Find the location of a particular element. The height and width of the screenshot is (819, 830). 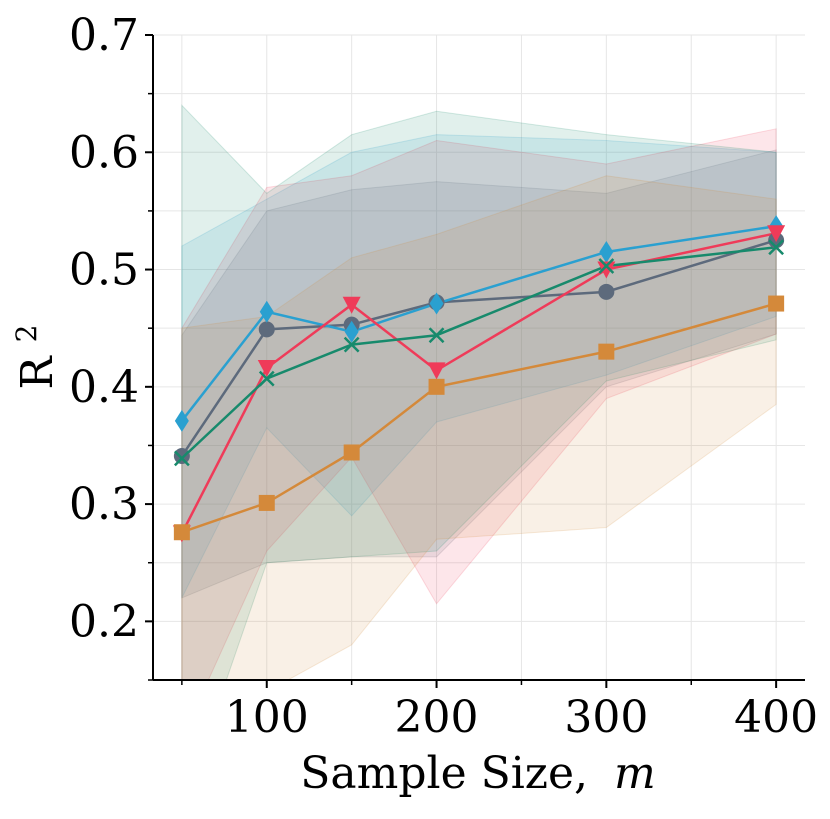

x-tick-label: 200 is located at coordinates (437, 717).